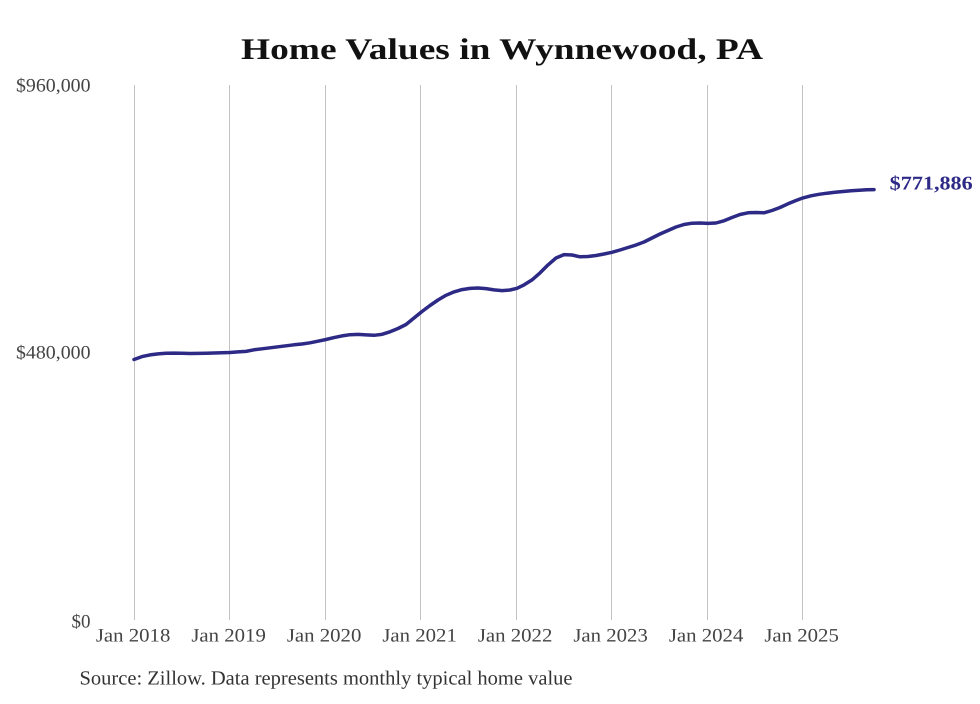 This screenshot has width=980, height=704. Describe the element at coordinates (324, 636) in the screenshot. I see `svg-text: Jan 2020` at that location.